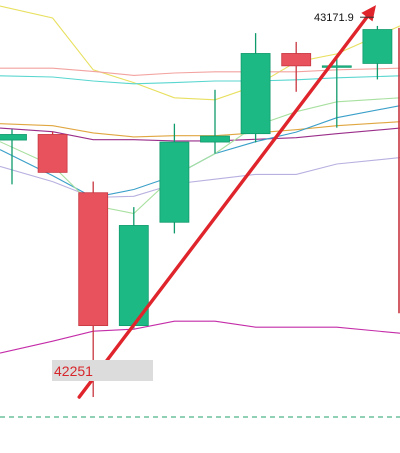 The height and width of the screenshot is (453, 400). What do you see at coordinates (102, 370) in the screenshot?
I see `low-price-label-background` at bounding box center [102, 370].